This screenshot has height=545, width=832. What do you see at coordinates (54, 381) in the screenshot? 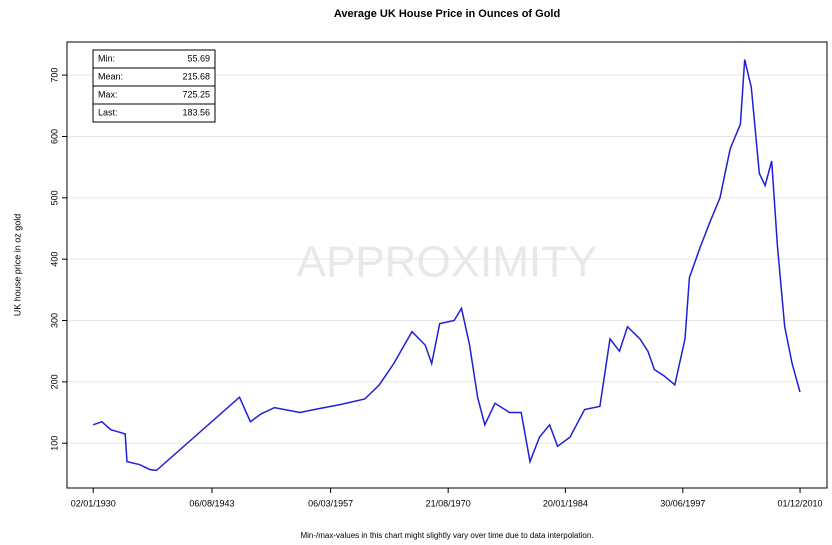
I see `y-tick-label: 200` at bounding box center [54, 381].